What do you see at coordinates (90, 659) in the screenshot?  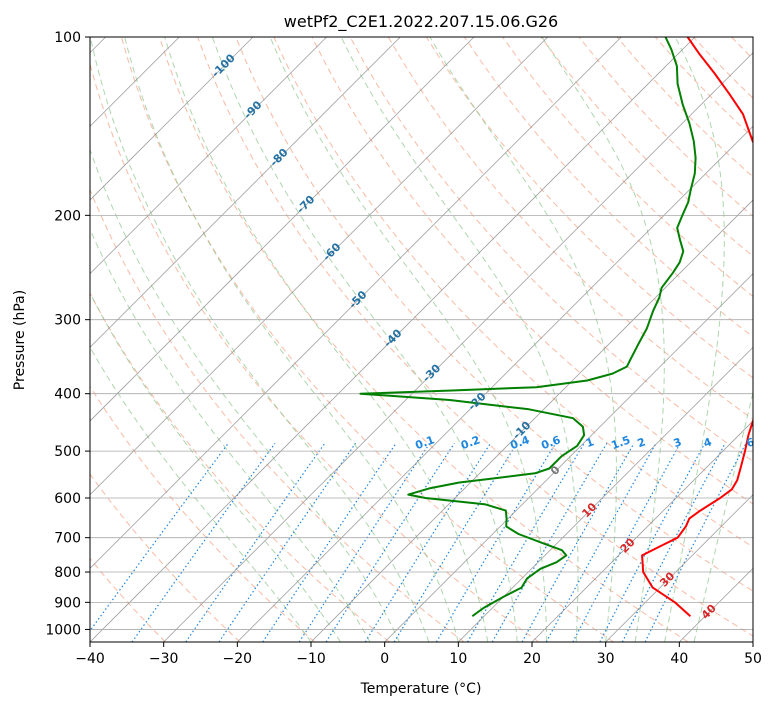 I see `x-tick-label: −40` at bounding box center [90, 659].